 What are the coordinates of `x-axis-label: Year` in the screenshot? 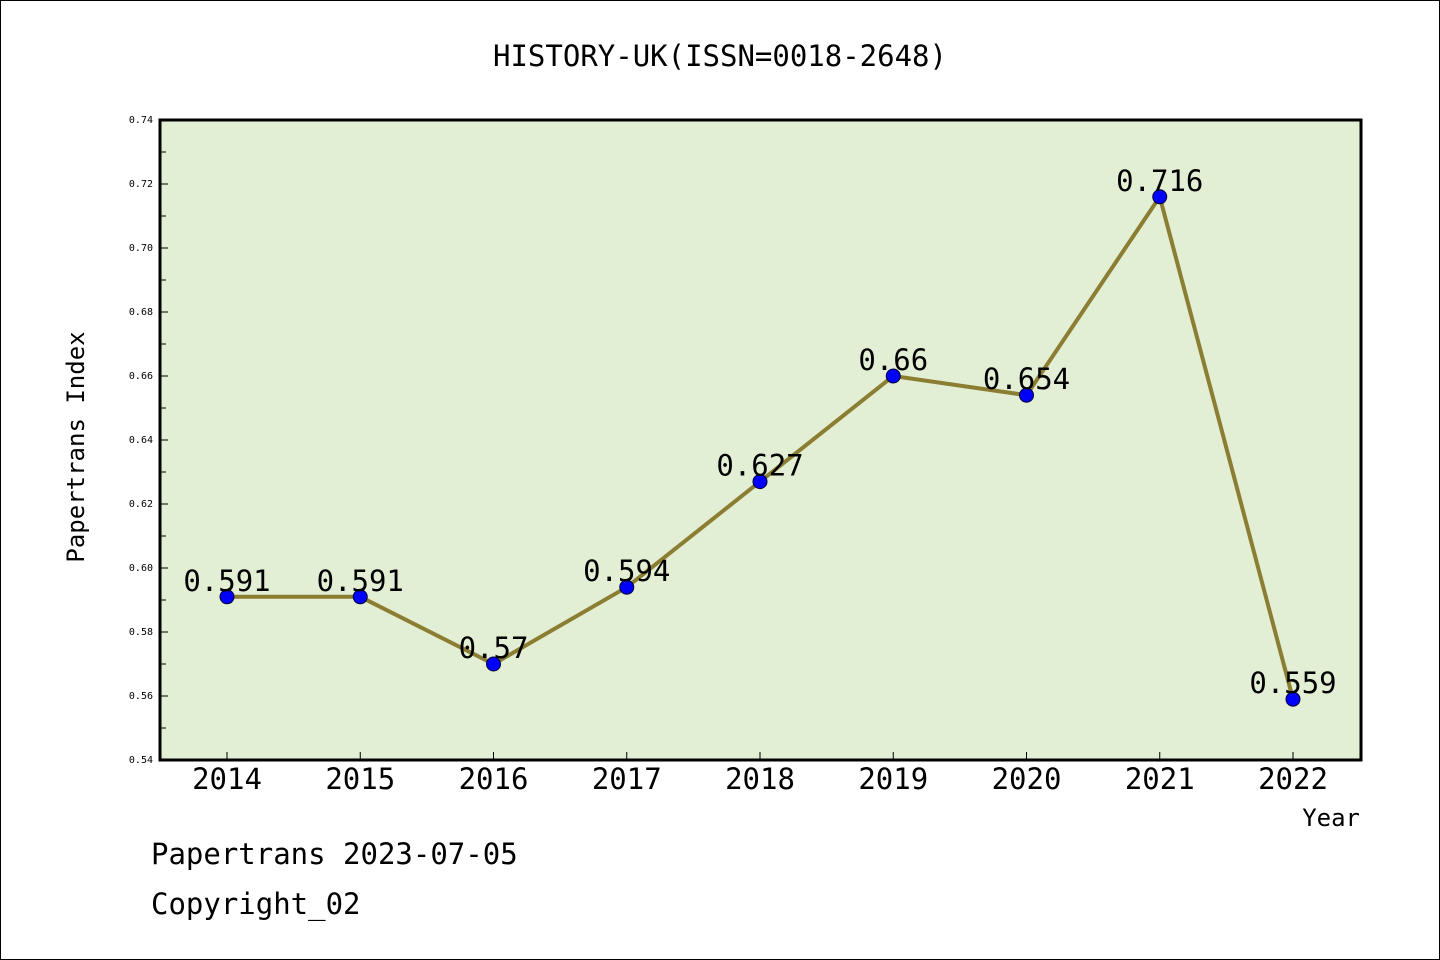 It's located at (1331, 818).